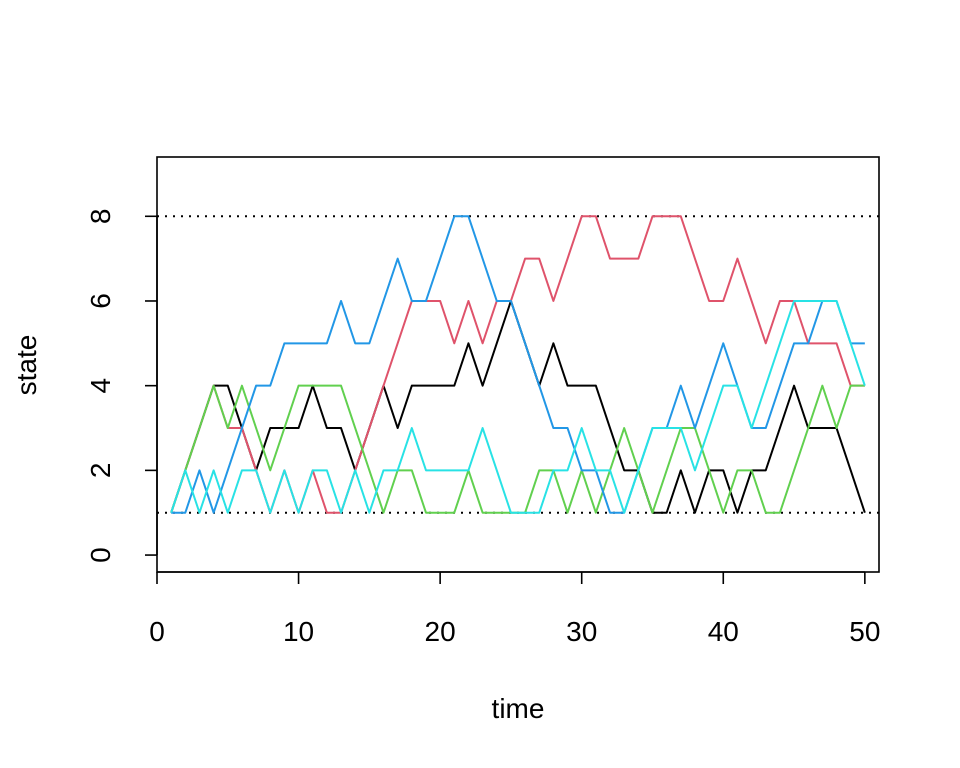 This screenshot has width=960, height=768. I want to click on x-tick-label: 30, so click(581, 631).